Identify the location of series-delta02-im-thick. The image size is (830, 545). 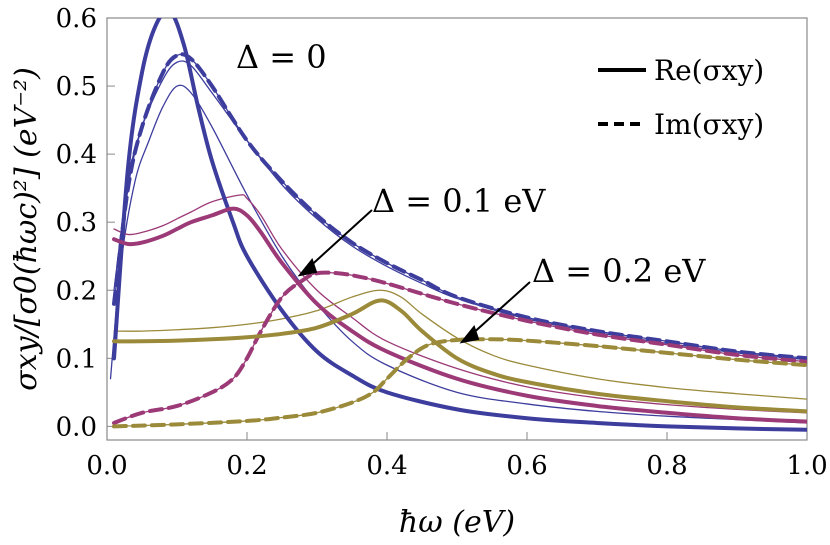
(459, 383).